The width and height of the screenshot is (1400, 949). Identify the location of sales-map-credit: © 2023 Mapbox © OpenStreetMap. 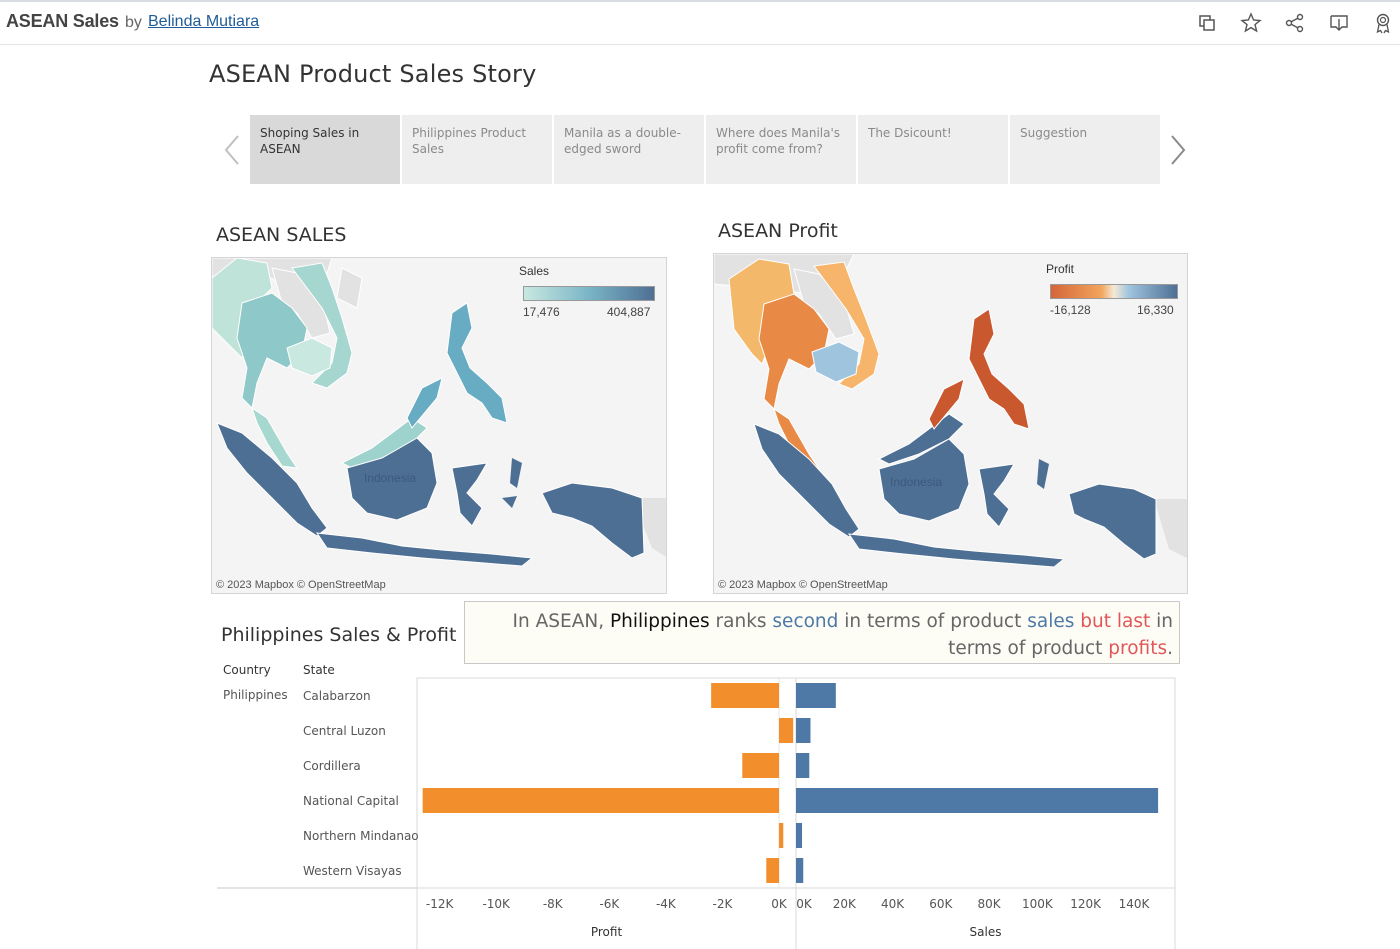
(301, 585).